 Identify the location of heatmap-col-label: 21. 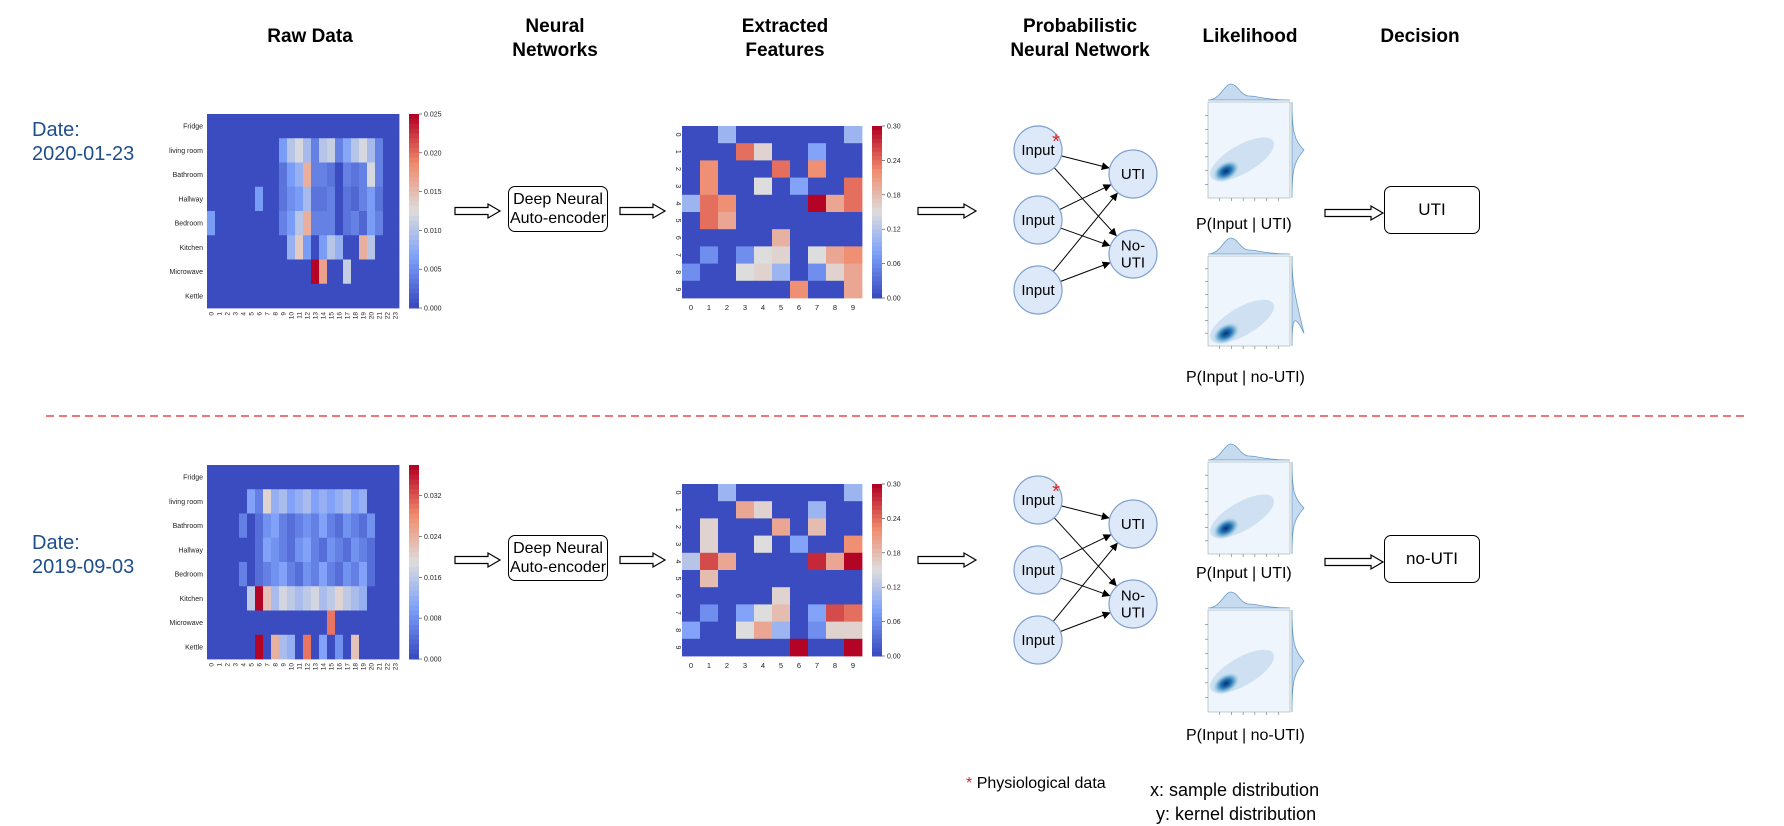
(380, 667).